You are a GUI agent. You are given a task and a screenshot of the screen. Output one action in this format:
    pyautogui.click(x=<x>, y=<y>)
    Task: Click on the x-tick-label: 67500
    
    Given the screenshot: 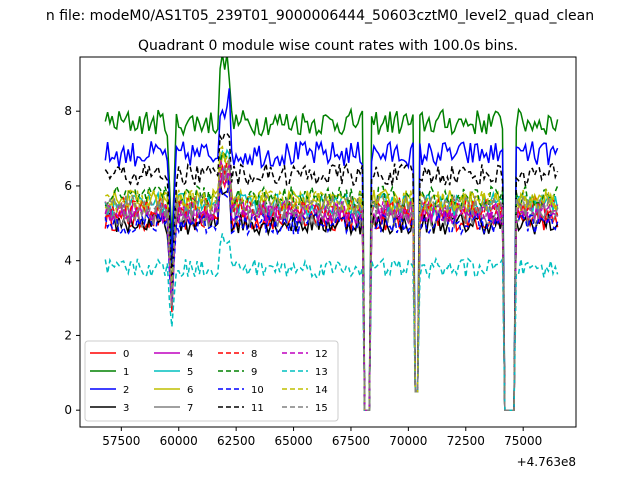 What is the action you would take?
    pyautogui.click(x=351, y=441)
    